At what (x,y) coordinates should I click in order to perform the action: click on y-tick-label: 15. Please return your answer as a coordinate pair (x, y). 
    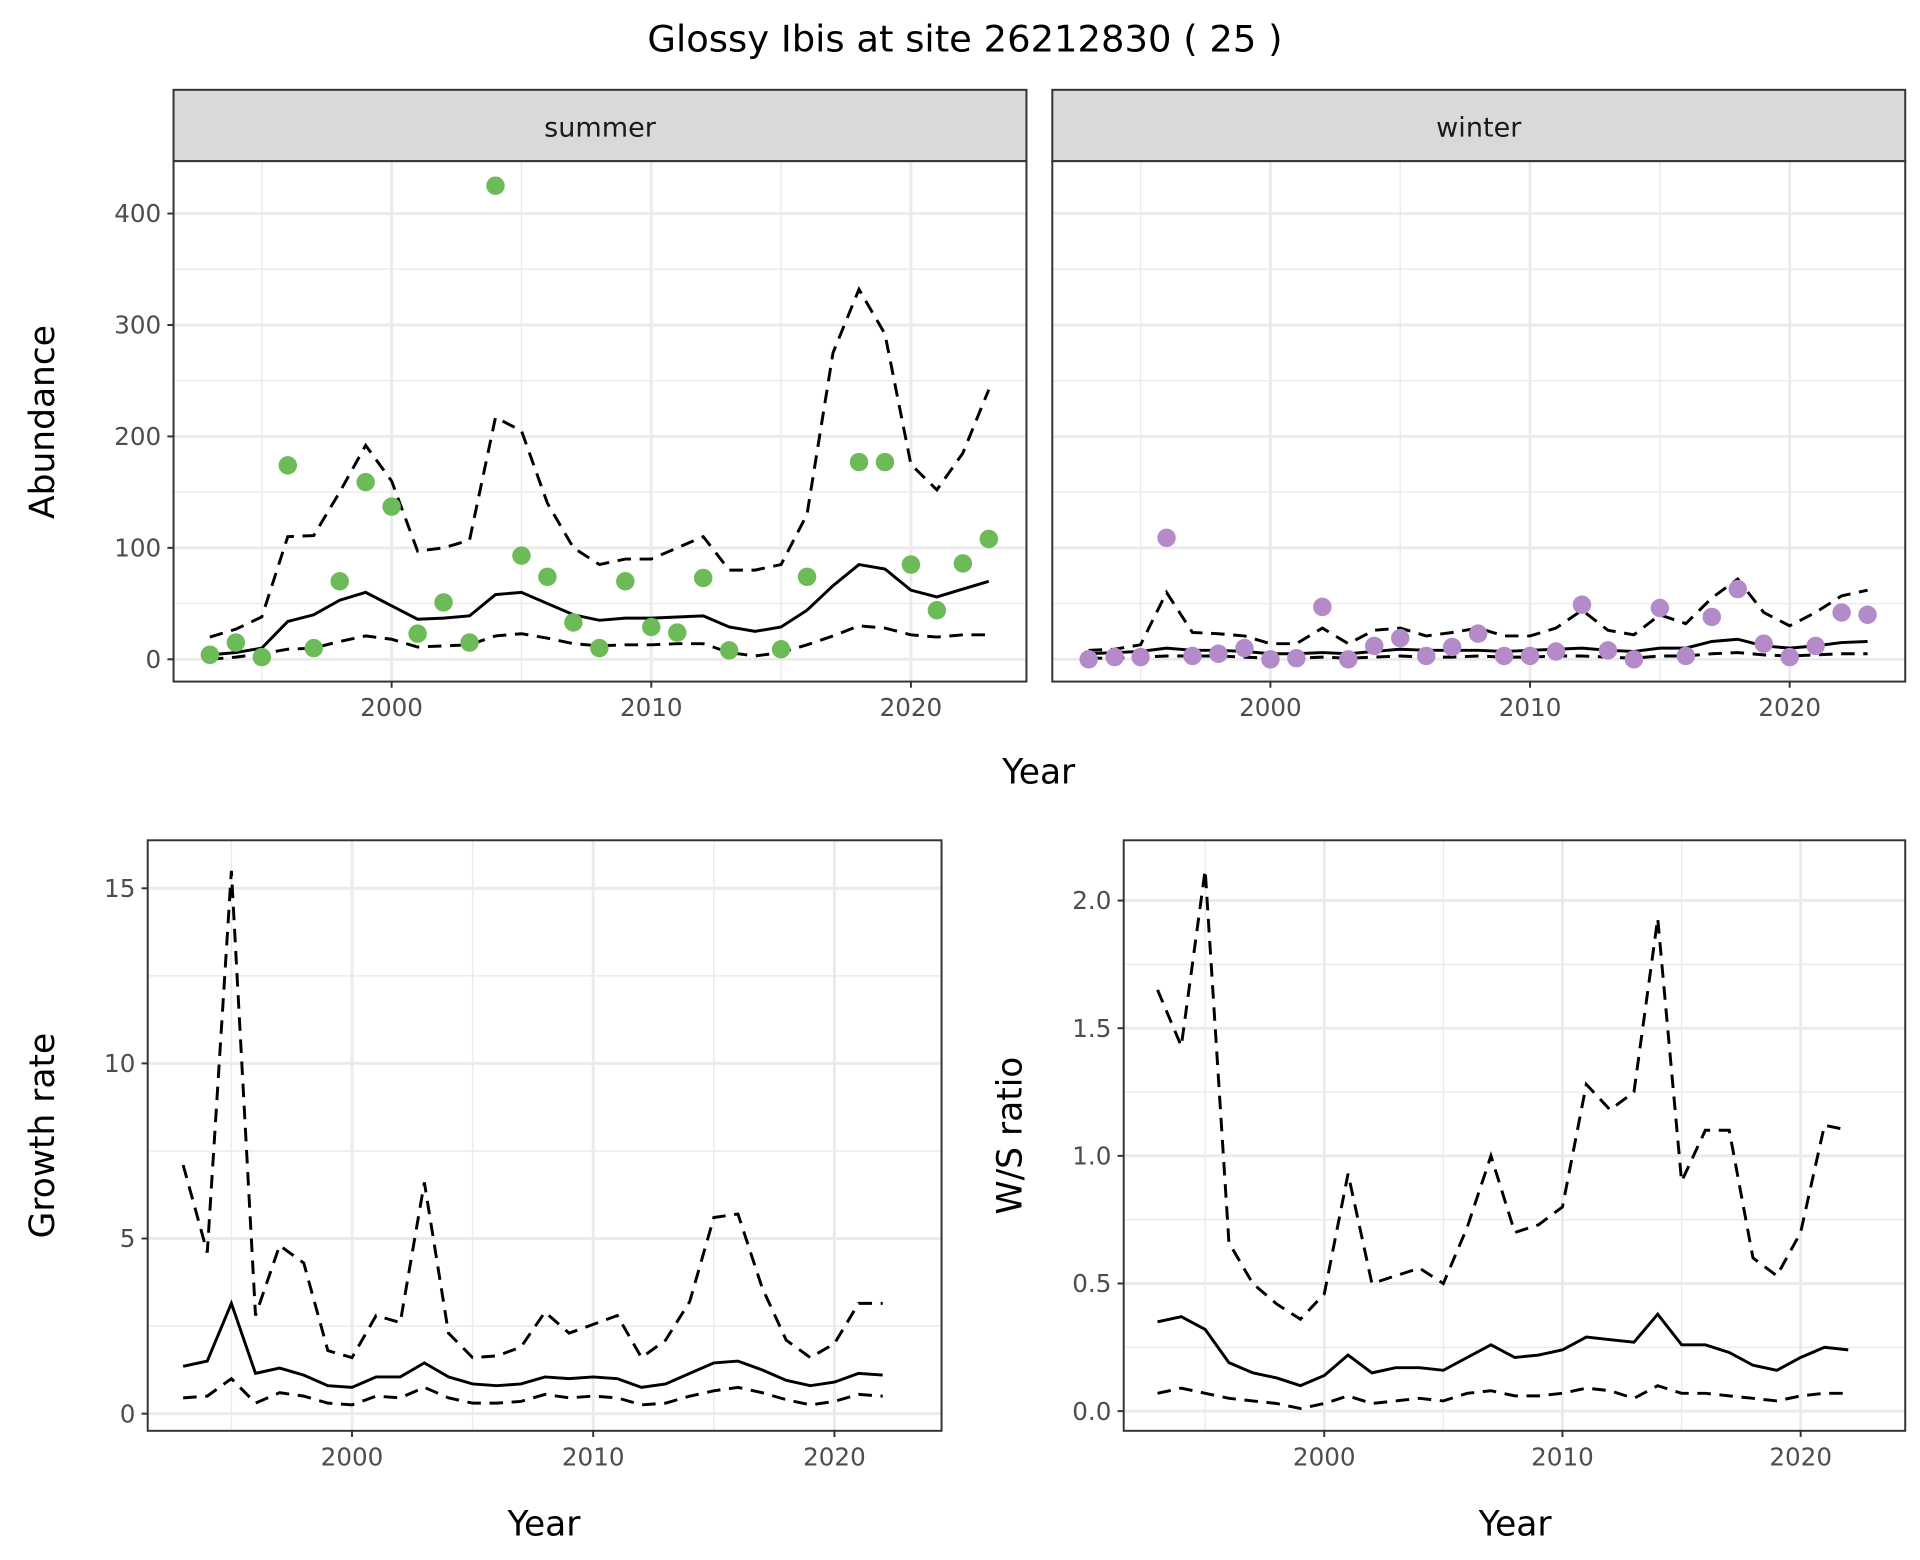
    Looking at the image, I should click on (119, 888).